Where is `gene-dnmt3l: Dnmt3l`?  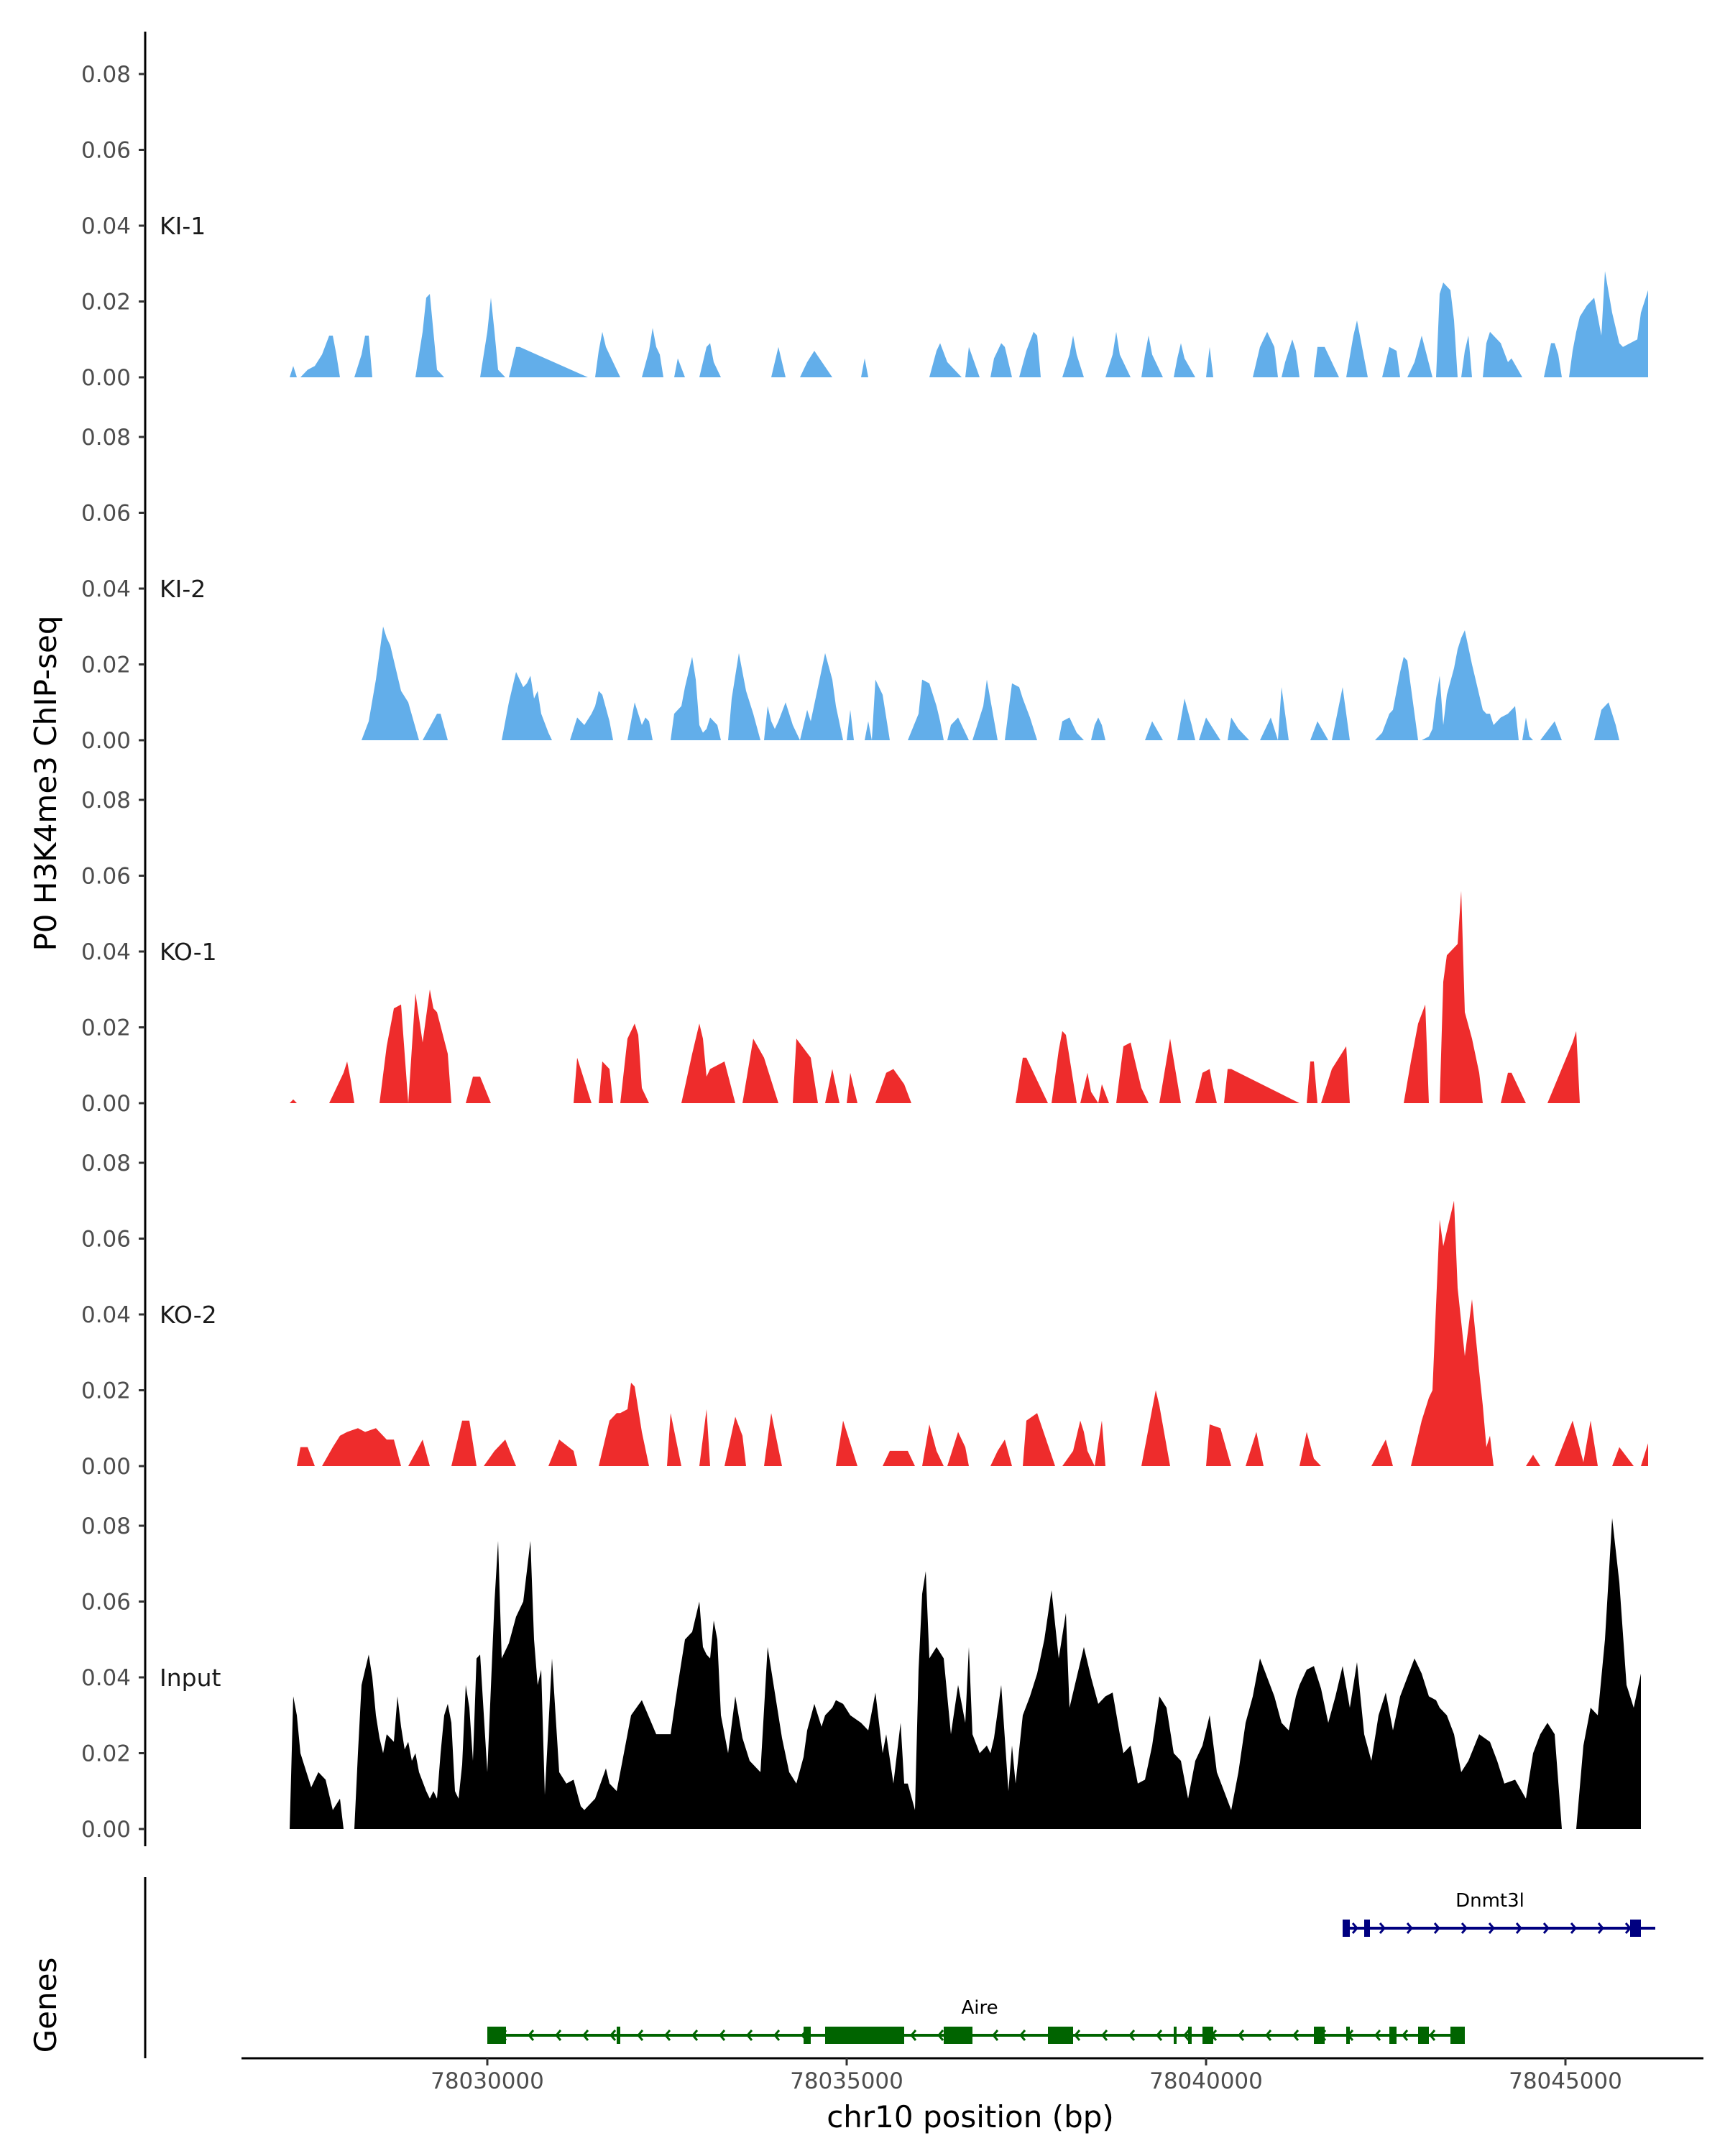 gene-dnmt3l: Dnmt3l is located at coordinates (1499, 1913).